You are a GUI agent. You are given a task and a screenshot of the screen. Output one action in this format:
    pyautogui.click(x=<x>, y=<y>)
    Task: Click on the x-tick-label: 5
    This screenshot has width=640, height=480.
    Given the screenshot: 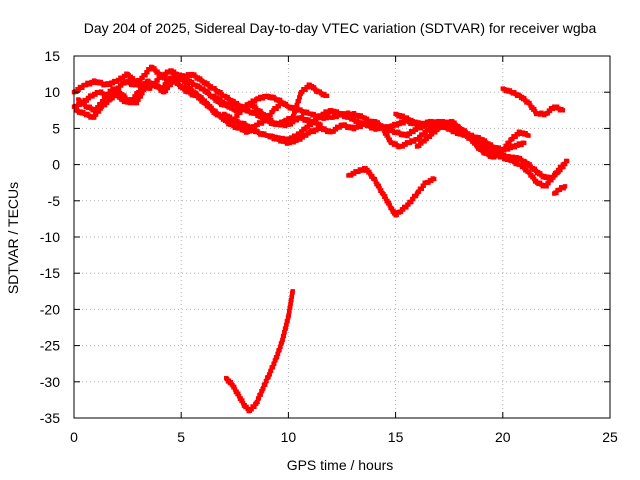 What is the action you would take?
    pyautogui.click(x=181, y=437)
    